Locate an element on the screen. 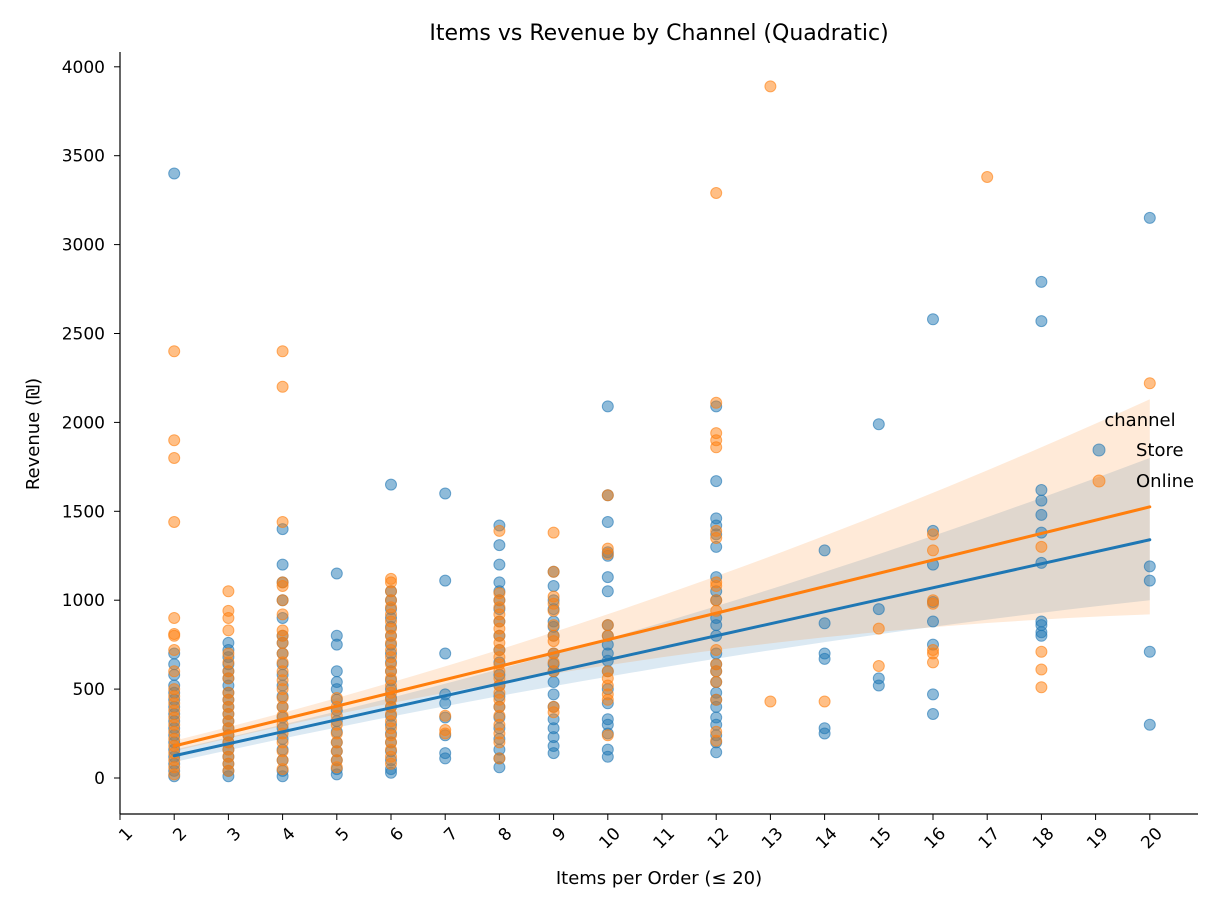  y-axis-label: Revenue (₪) is located at coordinates (33, 434).